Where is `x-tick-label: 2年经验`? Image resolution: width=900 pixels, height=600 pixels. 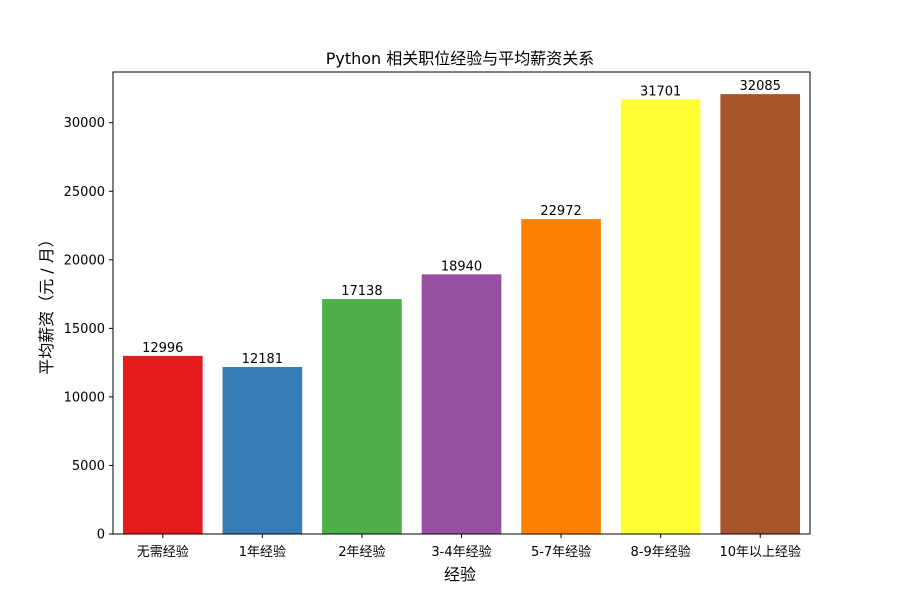 x-tick-label: 2年经验 is located at coordinates (361, 552).